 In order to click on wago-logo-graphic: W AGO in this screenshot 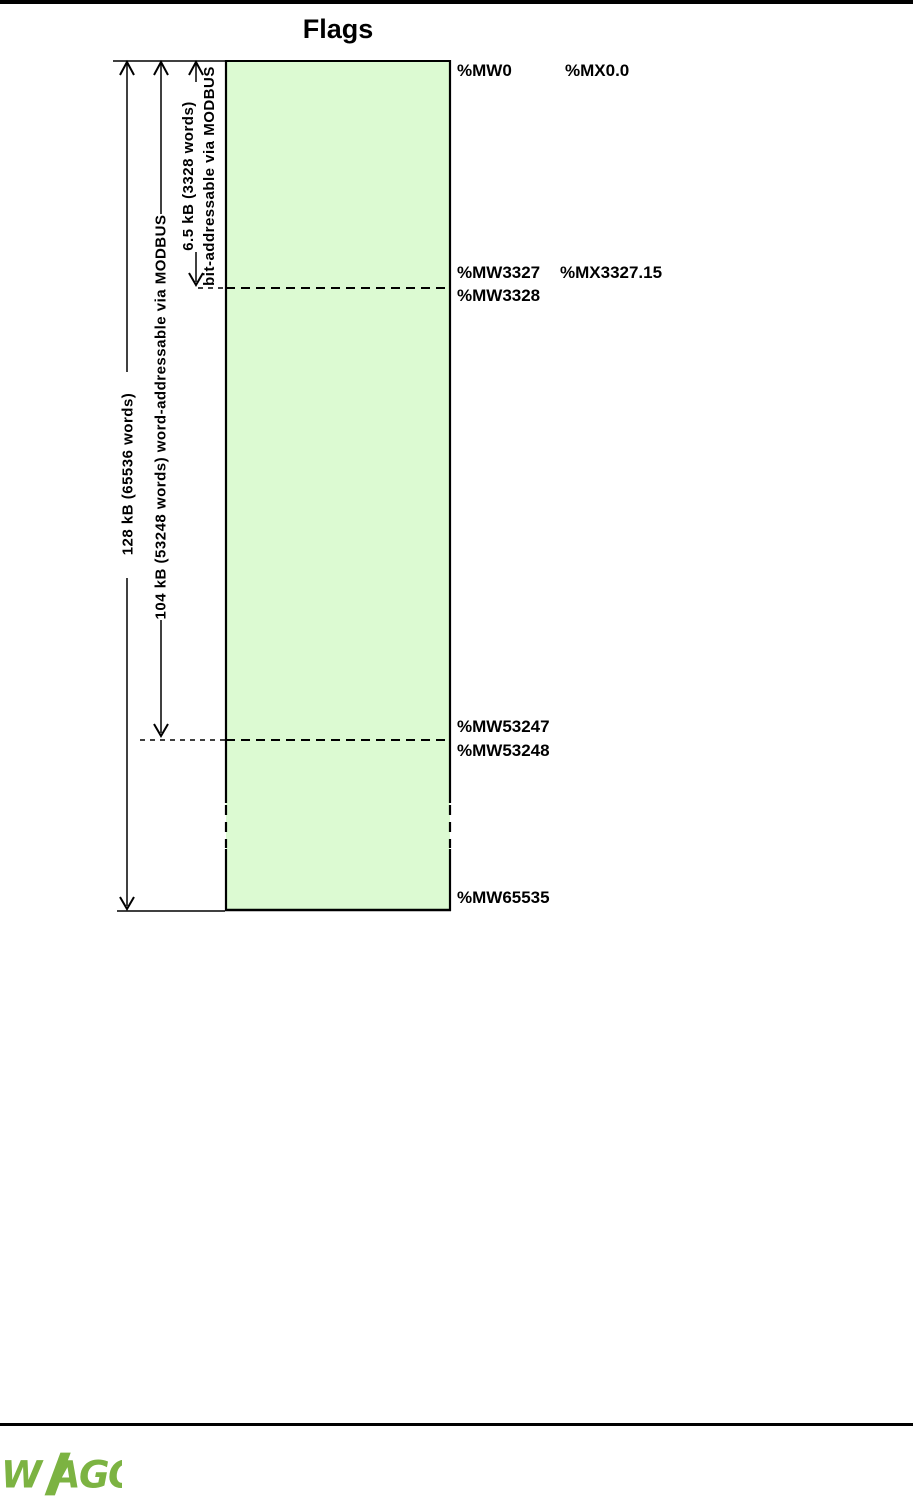, I will do `click(62, 1474)`.